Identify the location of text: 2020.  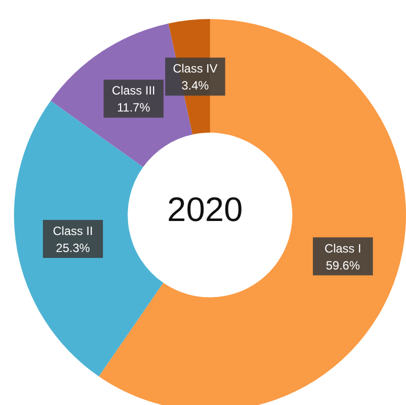
(205, 210).